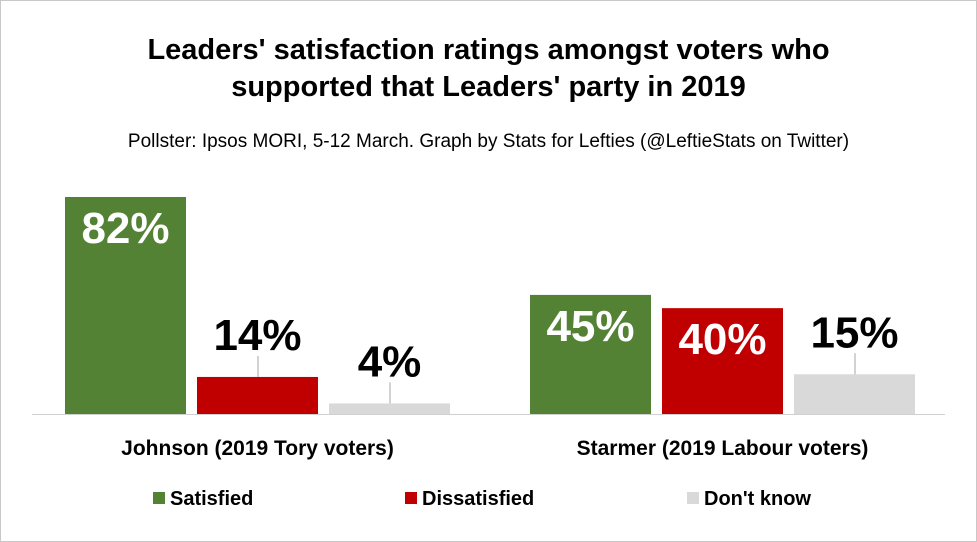 Image resolution: width=977 pixels, height=542 pixels. What do you see at coordinates (211, 499) in the screenshot?
I see `legend-label-0: Satisfied` at bounding box center [211, 499].